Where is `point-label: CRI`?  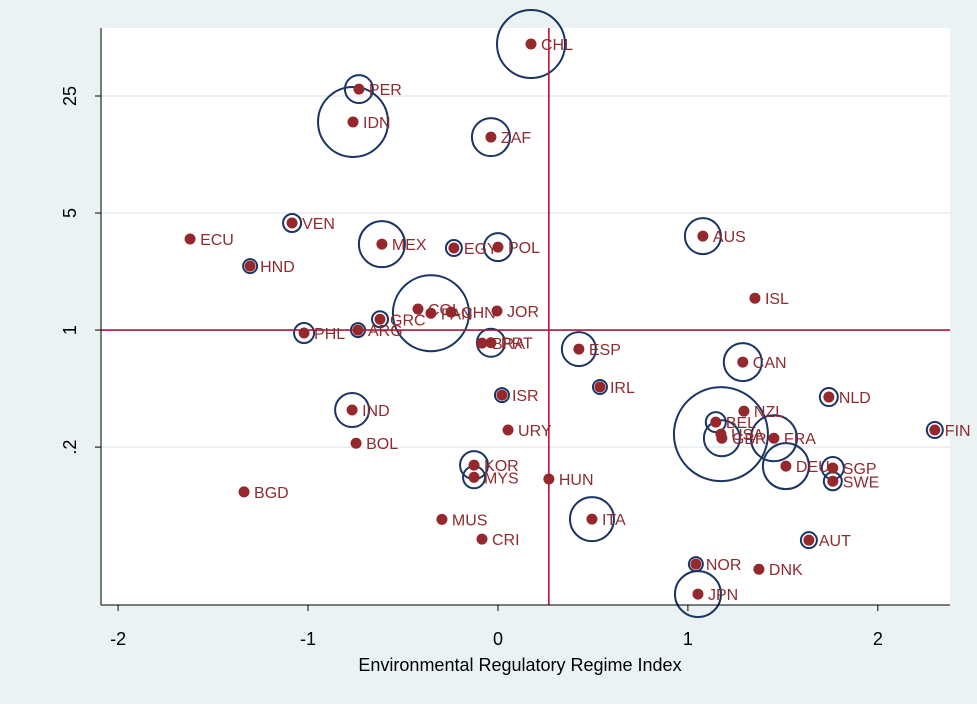 point-label: CRI is located at coordinates (506, 540).